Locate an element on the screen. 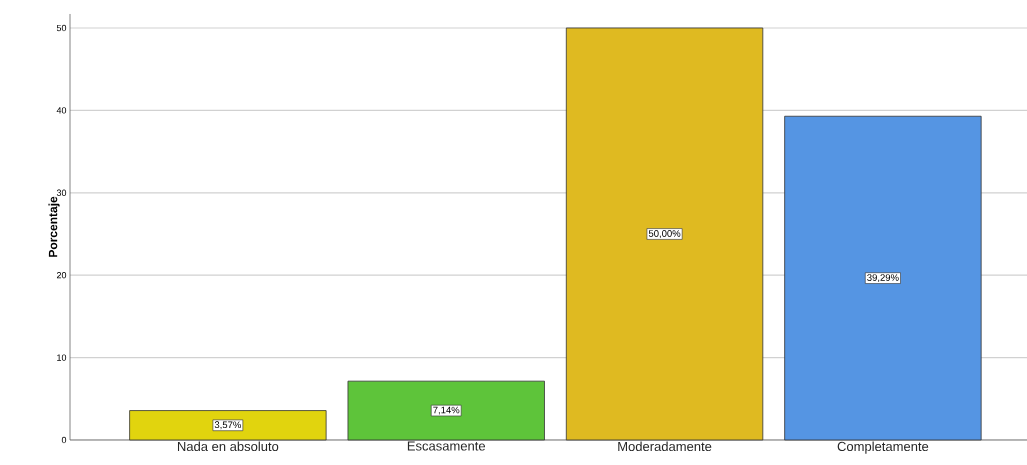  data-label: 3,57% is located at coordinates (227, 425).